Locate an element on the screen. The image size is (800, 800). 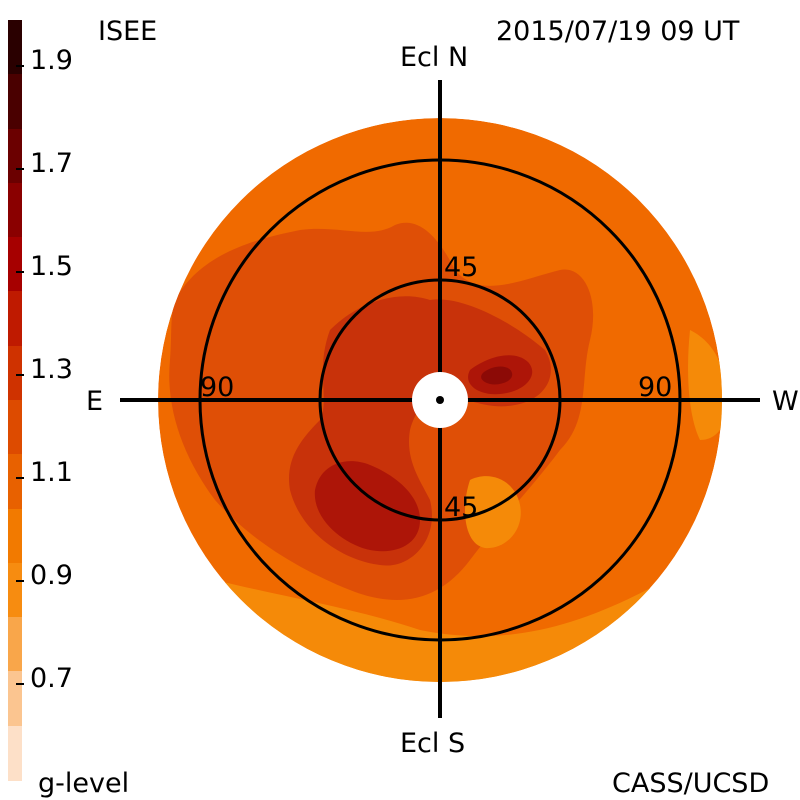
inner-ring-south-label: 45 is located at coordinates (461, 507).